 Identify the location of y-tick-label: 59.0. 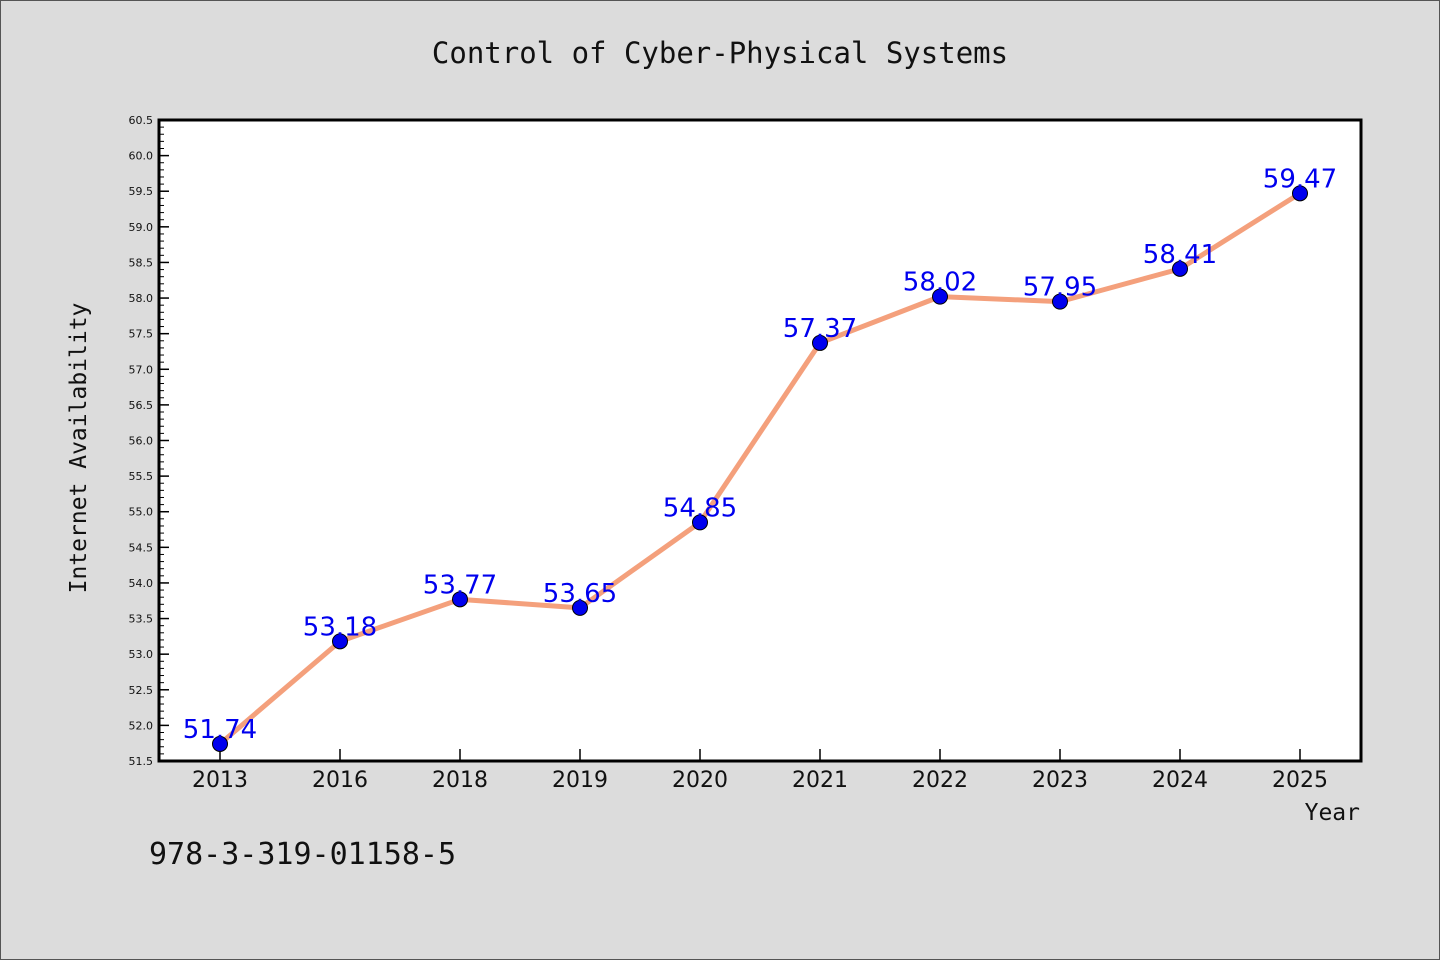
(141, 227).